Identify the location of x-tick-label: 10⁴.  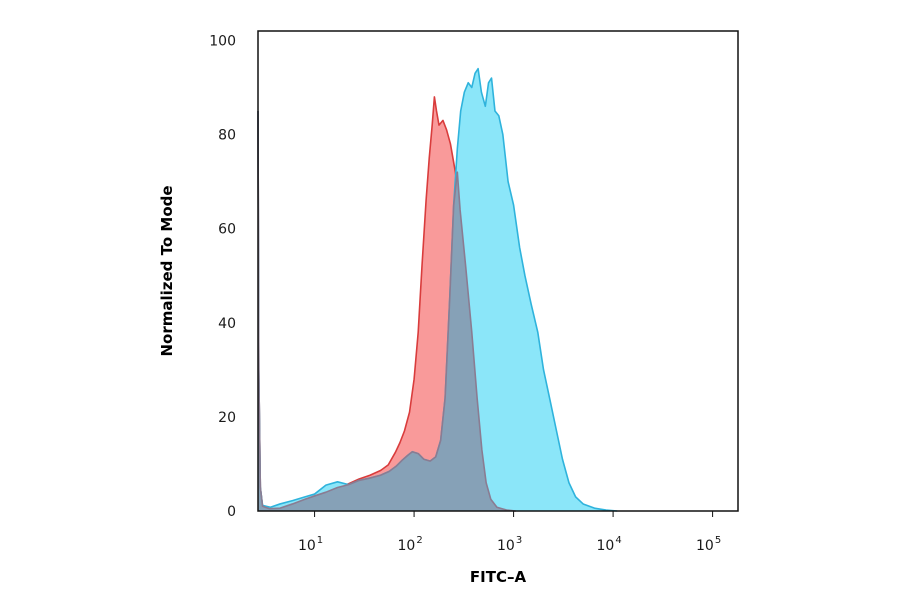
(608, 544).